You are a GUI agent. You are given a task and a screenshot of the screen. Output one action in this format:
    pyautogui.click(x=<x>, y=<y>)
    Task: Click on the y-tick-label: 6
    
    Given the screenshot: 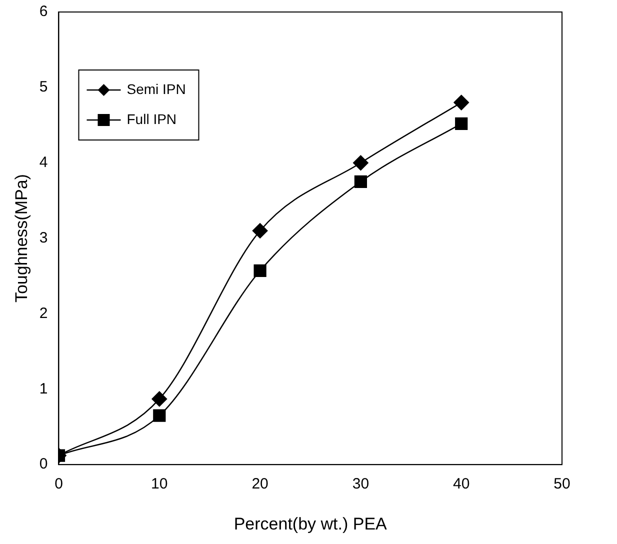 What is the action you would take?
    pyautogui.click(x=43, y=11)
    